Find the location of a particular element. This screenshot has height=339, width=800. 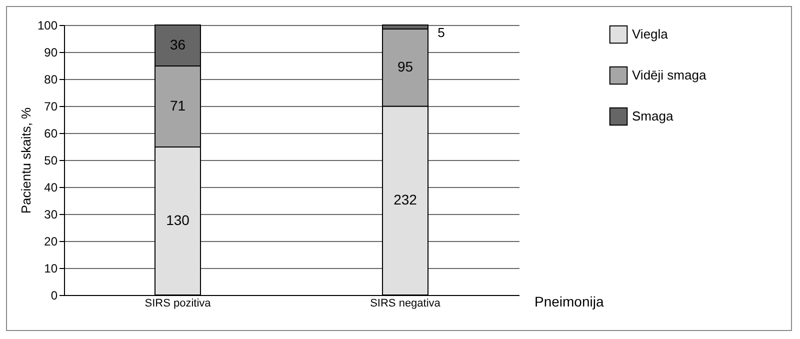

y-tick-label: 90 is located at coordinates (51, 53).